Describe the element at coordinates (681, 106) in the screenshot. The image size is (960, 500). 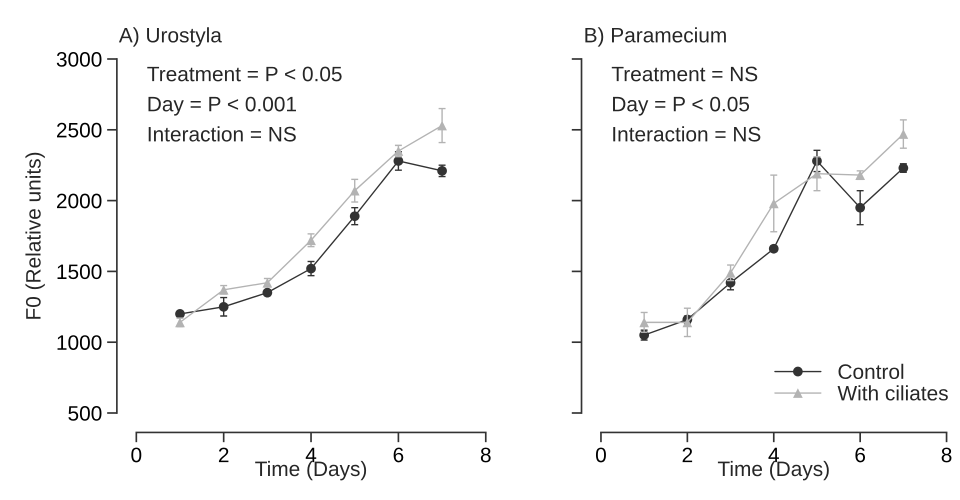
I see `annotation: Day = P < 0.05` at that location.